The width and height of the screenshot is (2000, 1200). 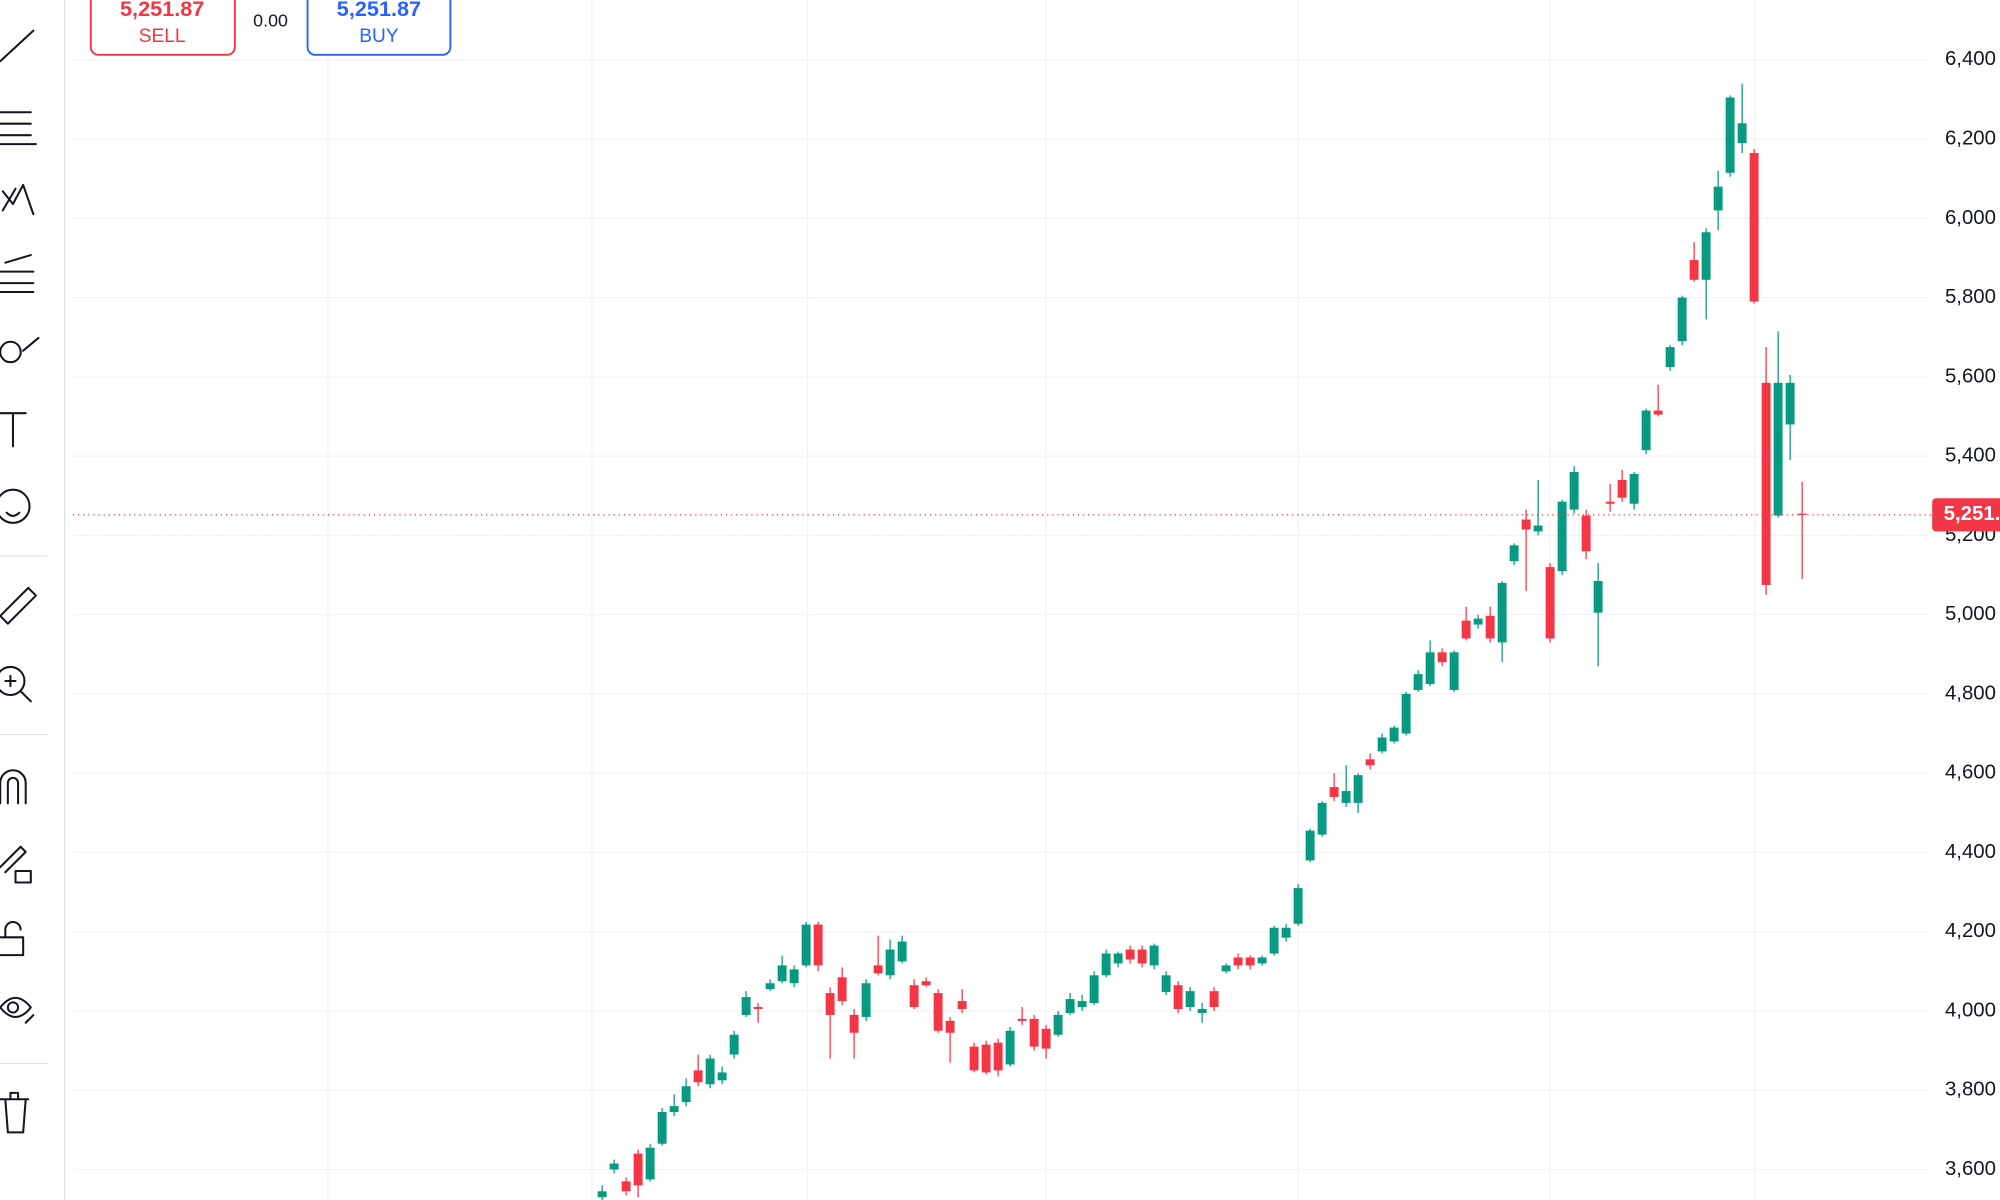 I want to click on zoom-tool, so click(x=13, y=681).